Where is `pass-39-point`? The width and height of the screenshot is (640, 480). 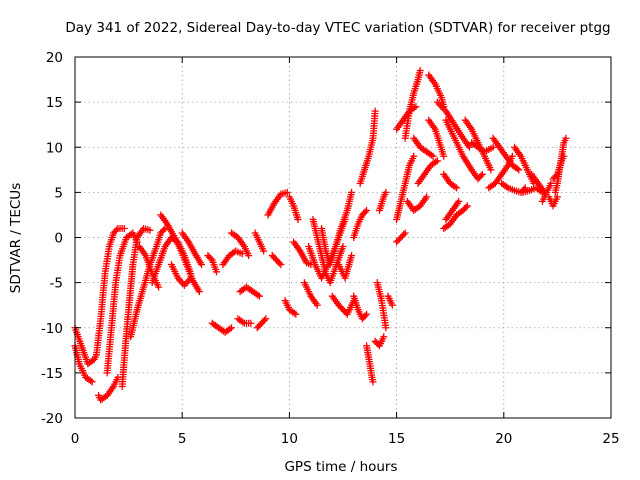
pass-39-point is located at coordinates (392, 305).